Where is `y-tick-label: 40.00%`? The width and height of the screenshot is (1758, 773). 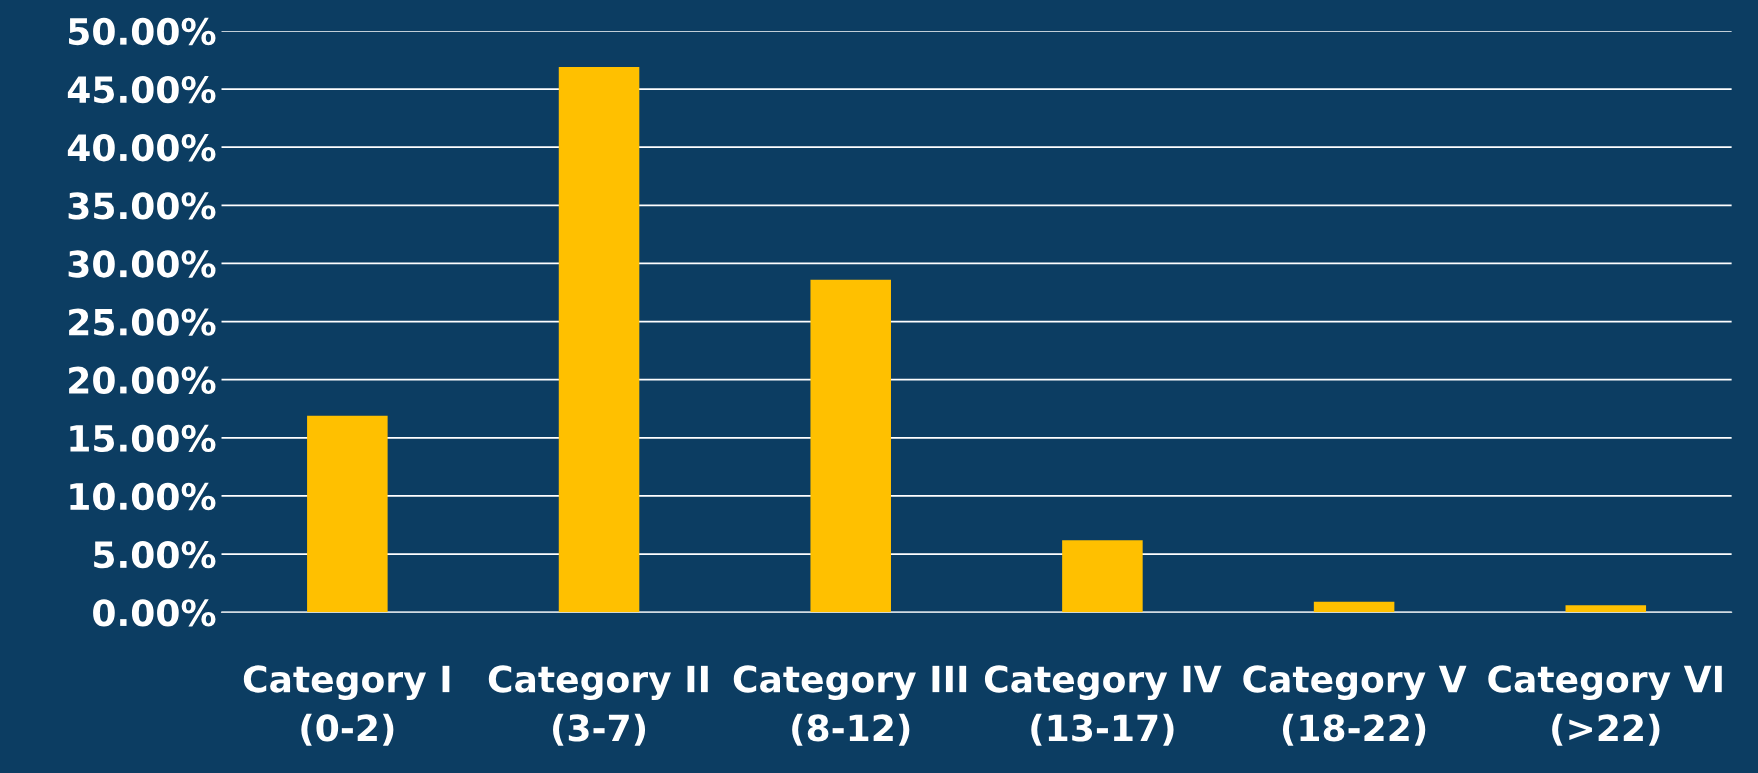 y-tick-label: 40.00% is located at coordinates (141, 148).